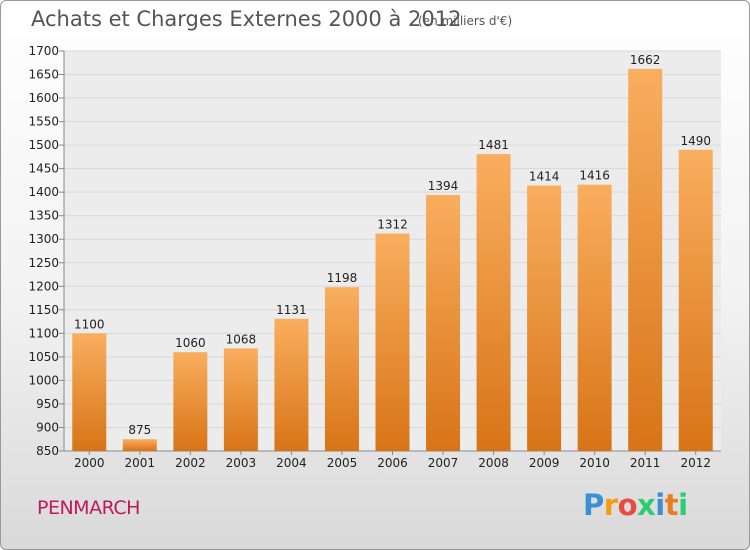 The image size is (750, 550). What do you see at coordinates (291, 463) in the screenshot?
I see `x-tick-label-2004: 2004` at bounding box center [291, 463].